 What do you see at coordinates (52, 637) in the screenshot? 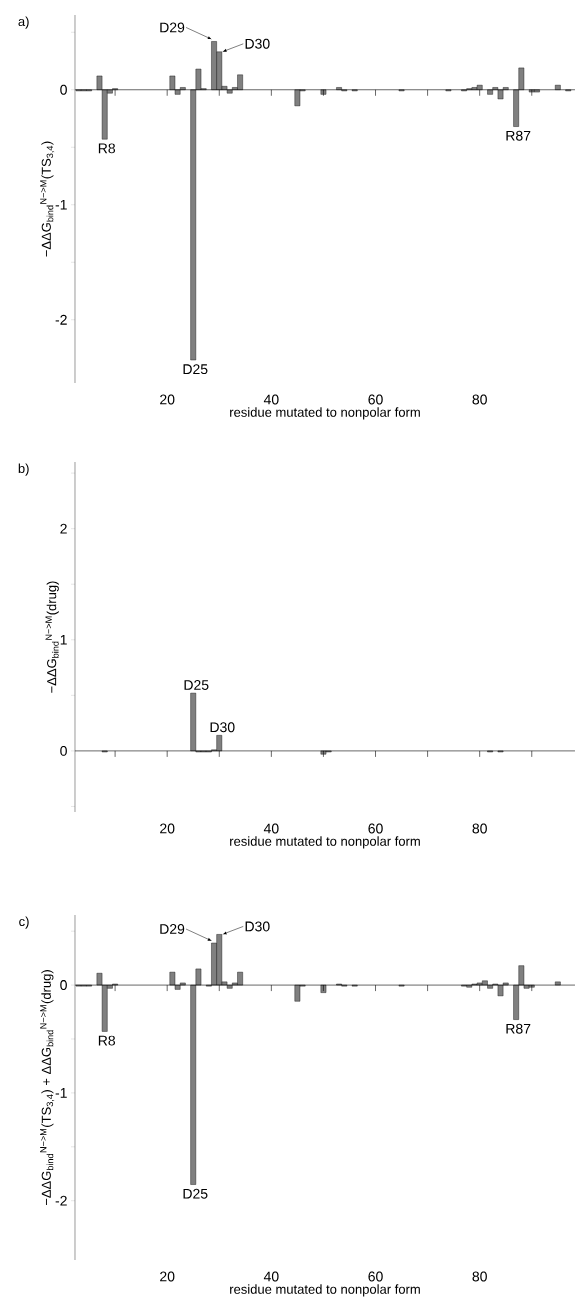
I see `y-axis-title: −ΔΔG$_{bind}$$^{N−>M}$(drug)` at bounding box center [52, 637].